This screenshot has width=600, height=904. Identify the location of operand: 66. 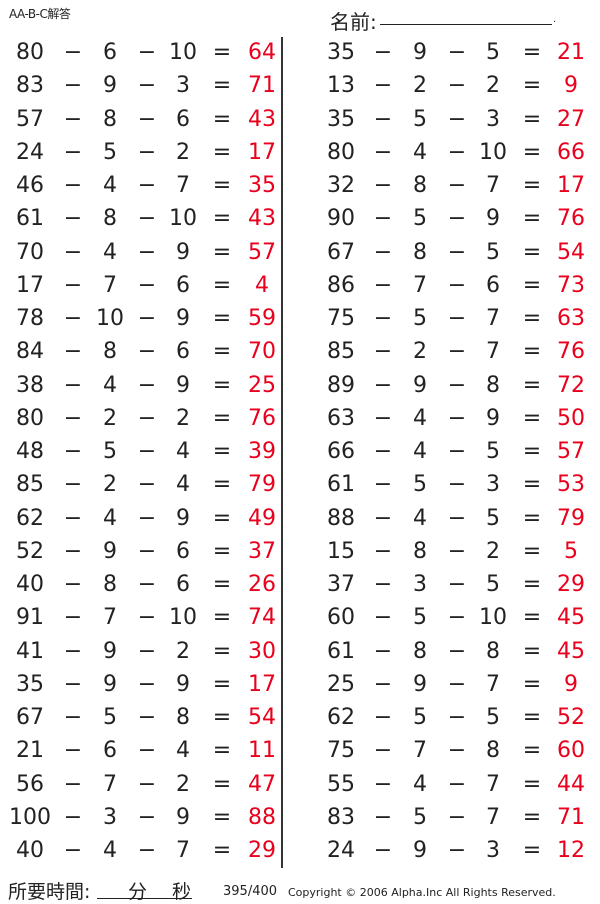
(341, 451).